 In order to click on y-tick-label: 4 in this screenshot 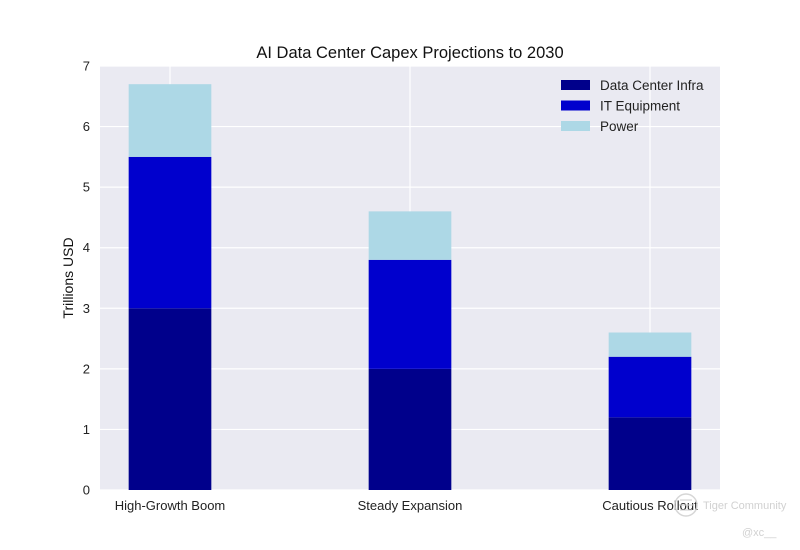, I will do `click(86, 247)`.